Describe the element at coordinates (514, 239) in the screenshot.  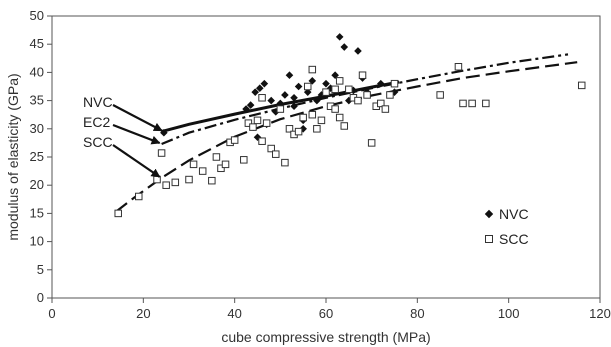
I see `legend-label-scc: SCC` at that location.